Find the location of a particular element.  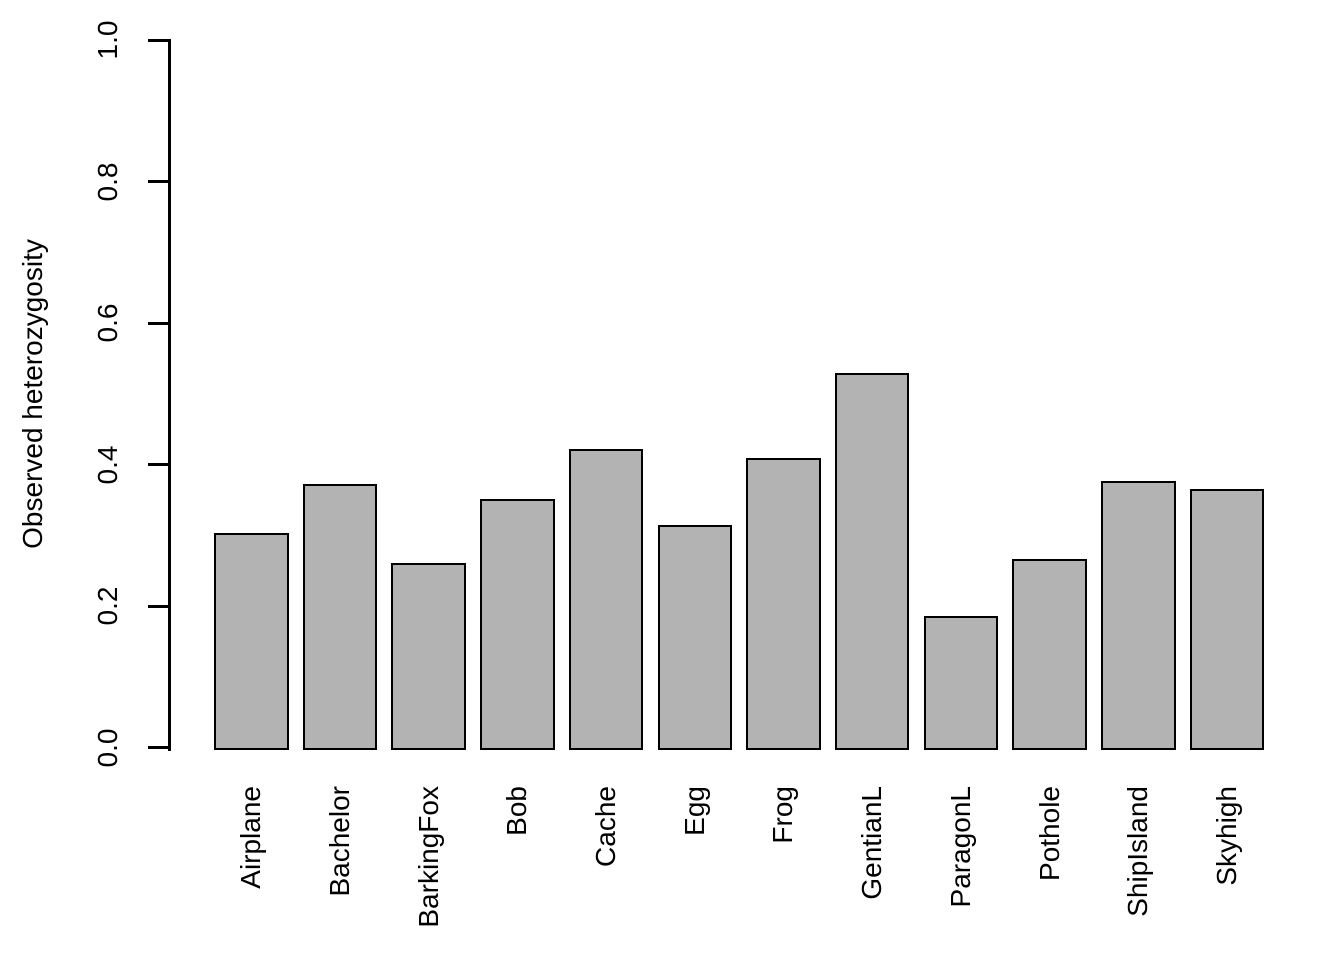

bar-cache is located at coordinates (606, 599).